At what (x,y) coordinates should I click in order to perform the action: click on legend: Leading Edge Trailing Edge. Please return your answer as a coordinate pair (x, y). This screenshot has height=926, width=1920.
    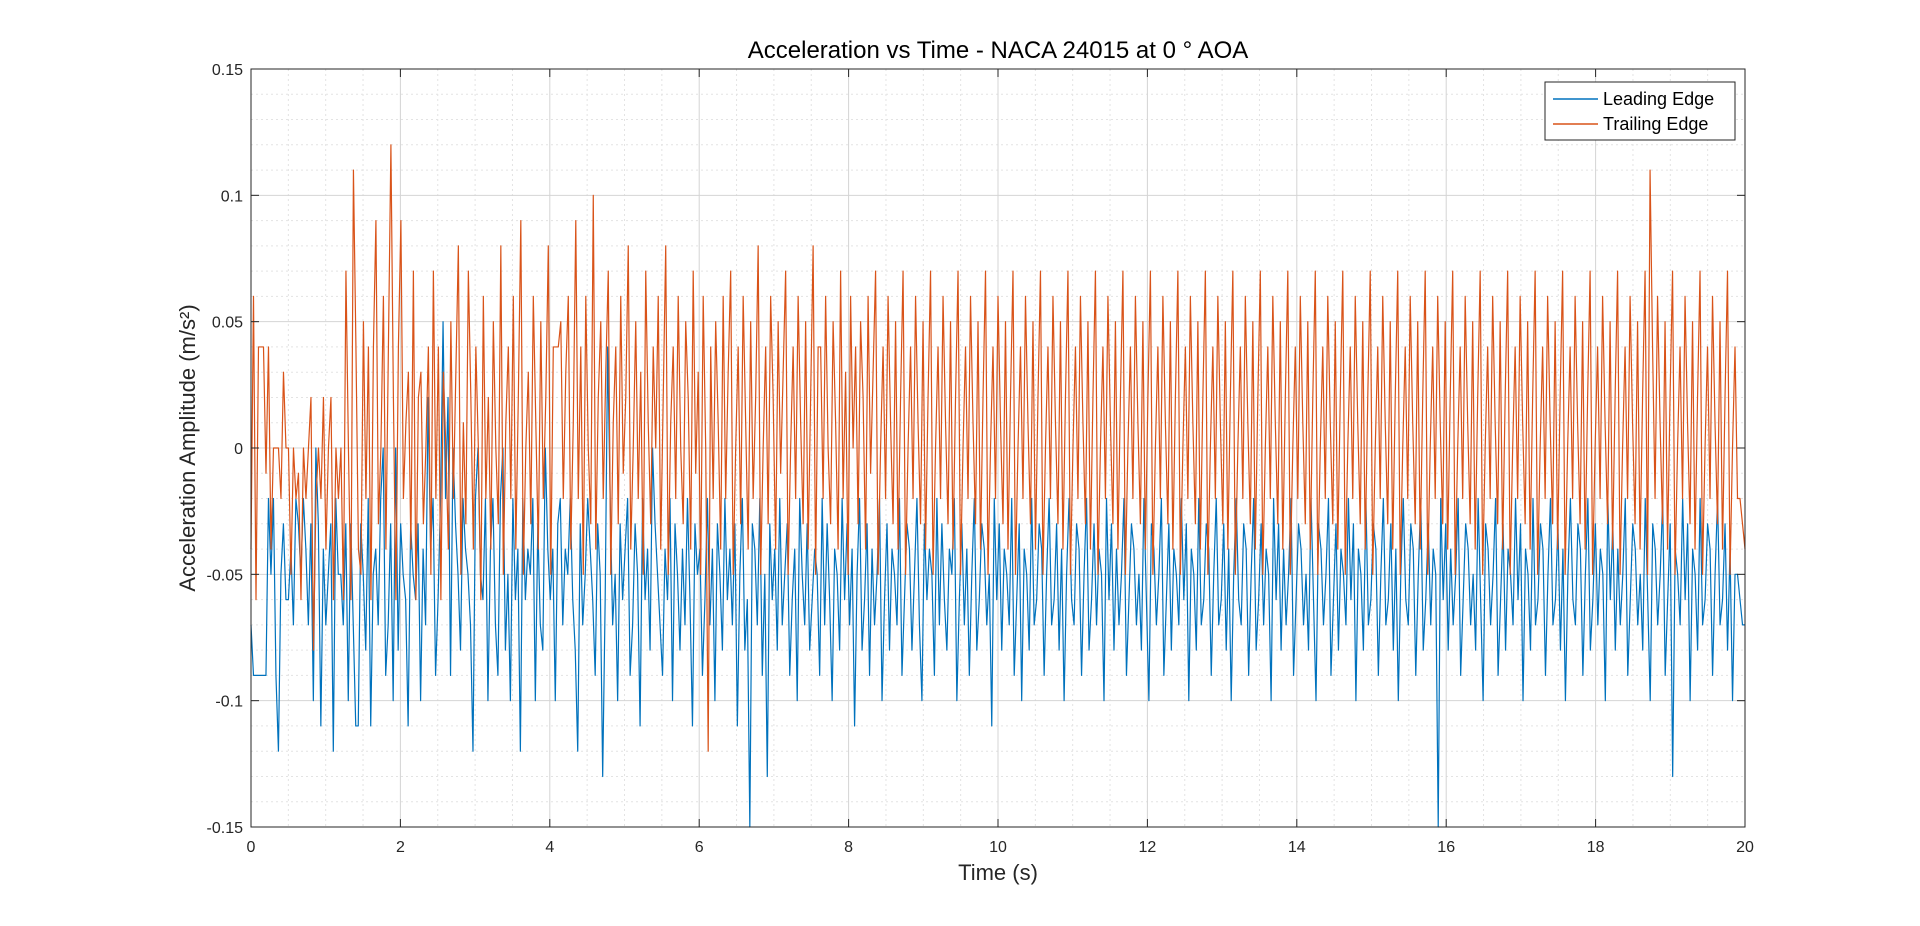
    Looking at the image, I should click on (1640, 111).